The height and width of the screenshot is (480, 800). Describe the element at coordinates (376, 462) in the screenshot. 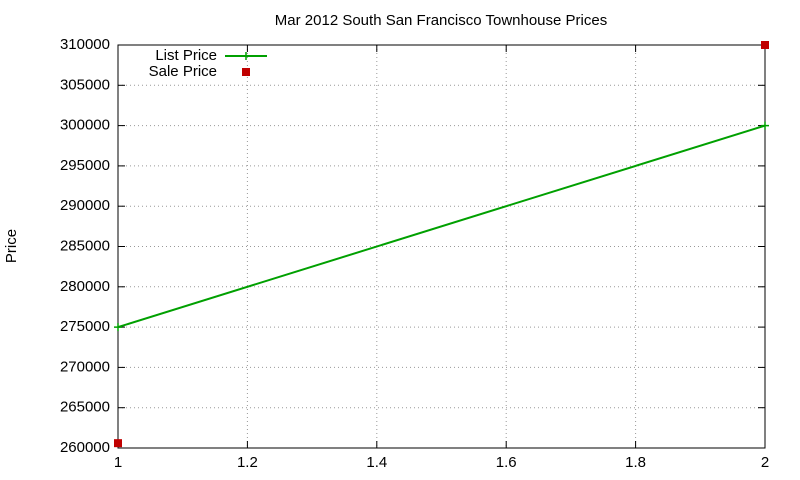

I see `x-tick-label: 1.4` at that location.